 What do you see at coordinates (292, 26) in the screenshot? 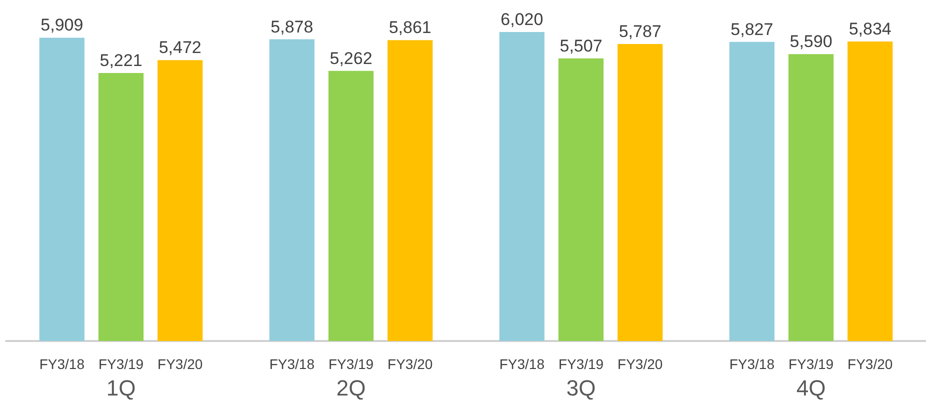
I see `data-label: 5,878` at bounding box center [292, 26].